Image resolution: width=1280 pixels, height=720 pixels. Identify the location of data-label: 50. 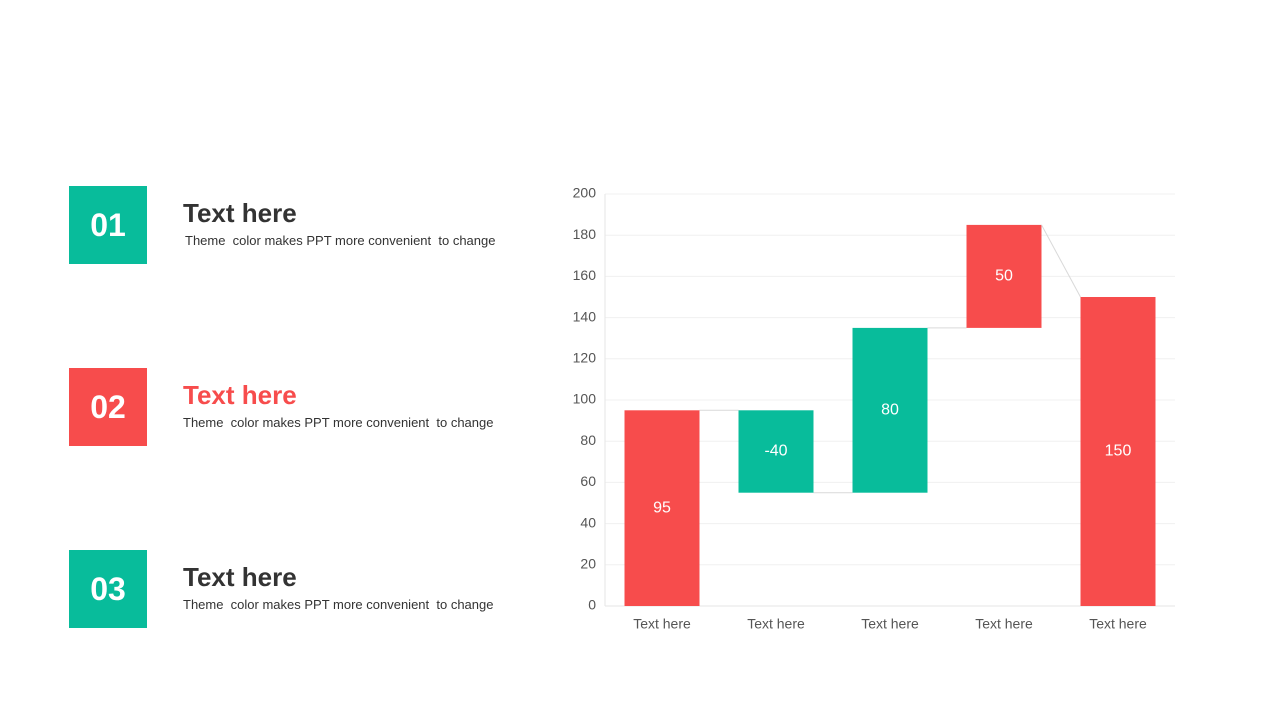
(1004, 276).